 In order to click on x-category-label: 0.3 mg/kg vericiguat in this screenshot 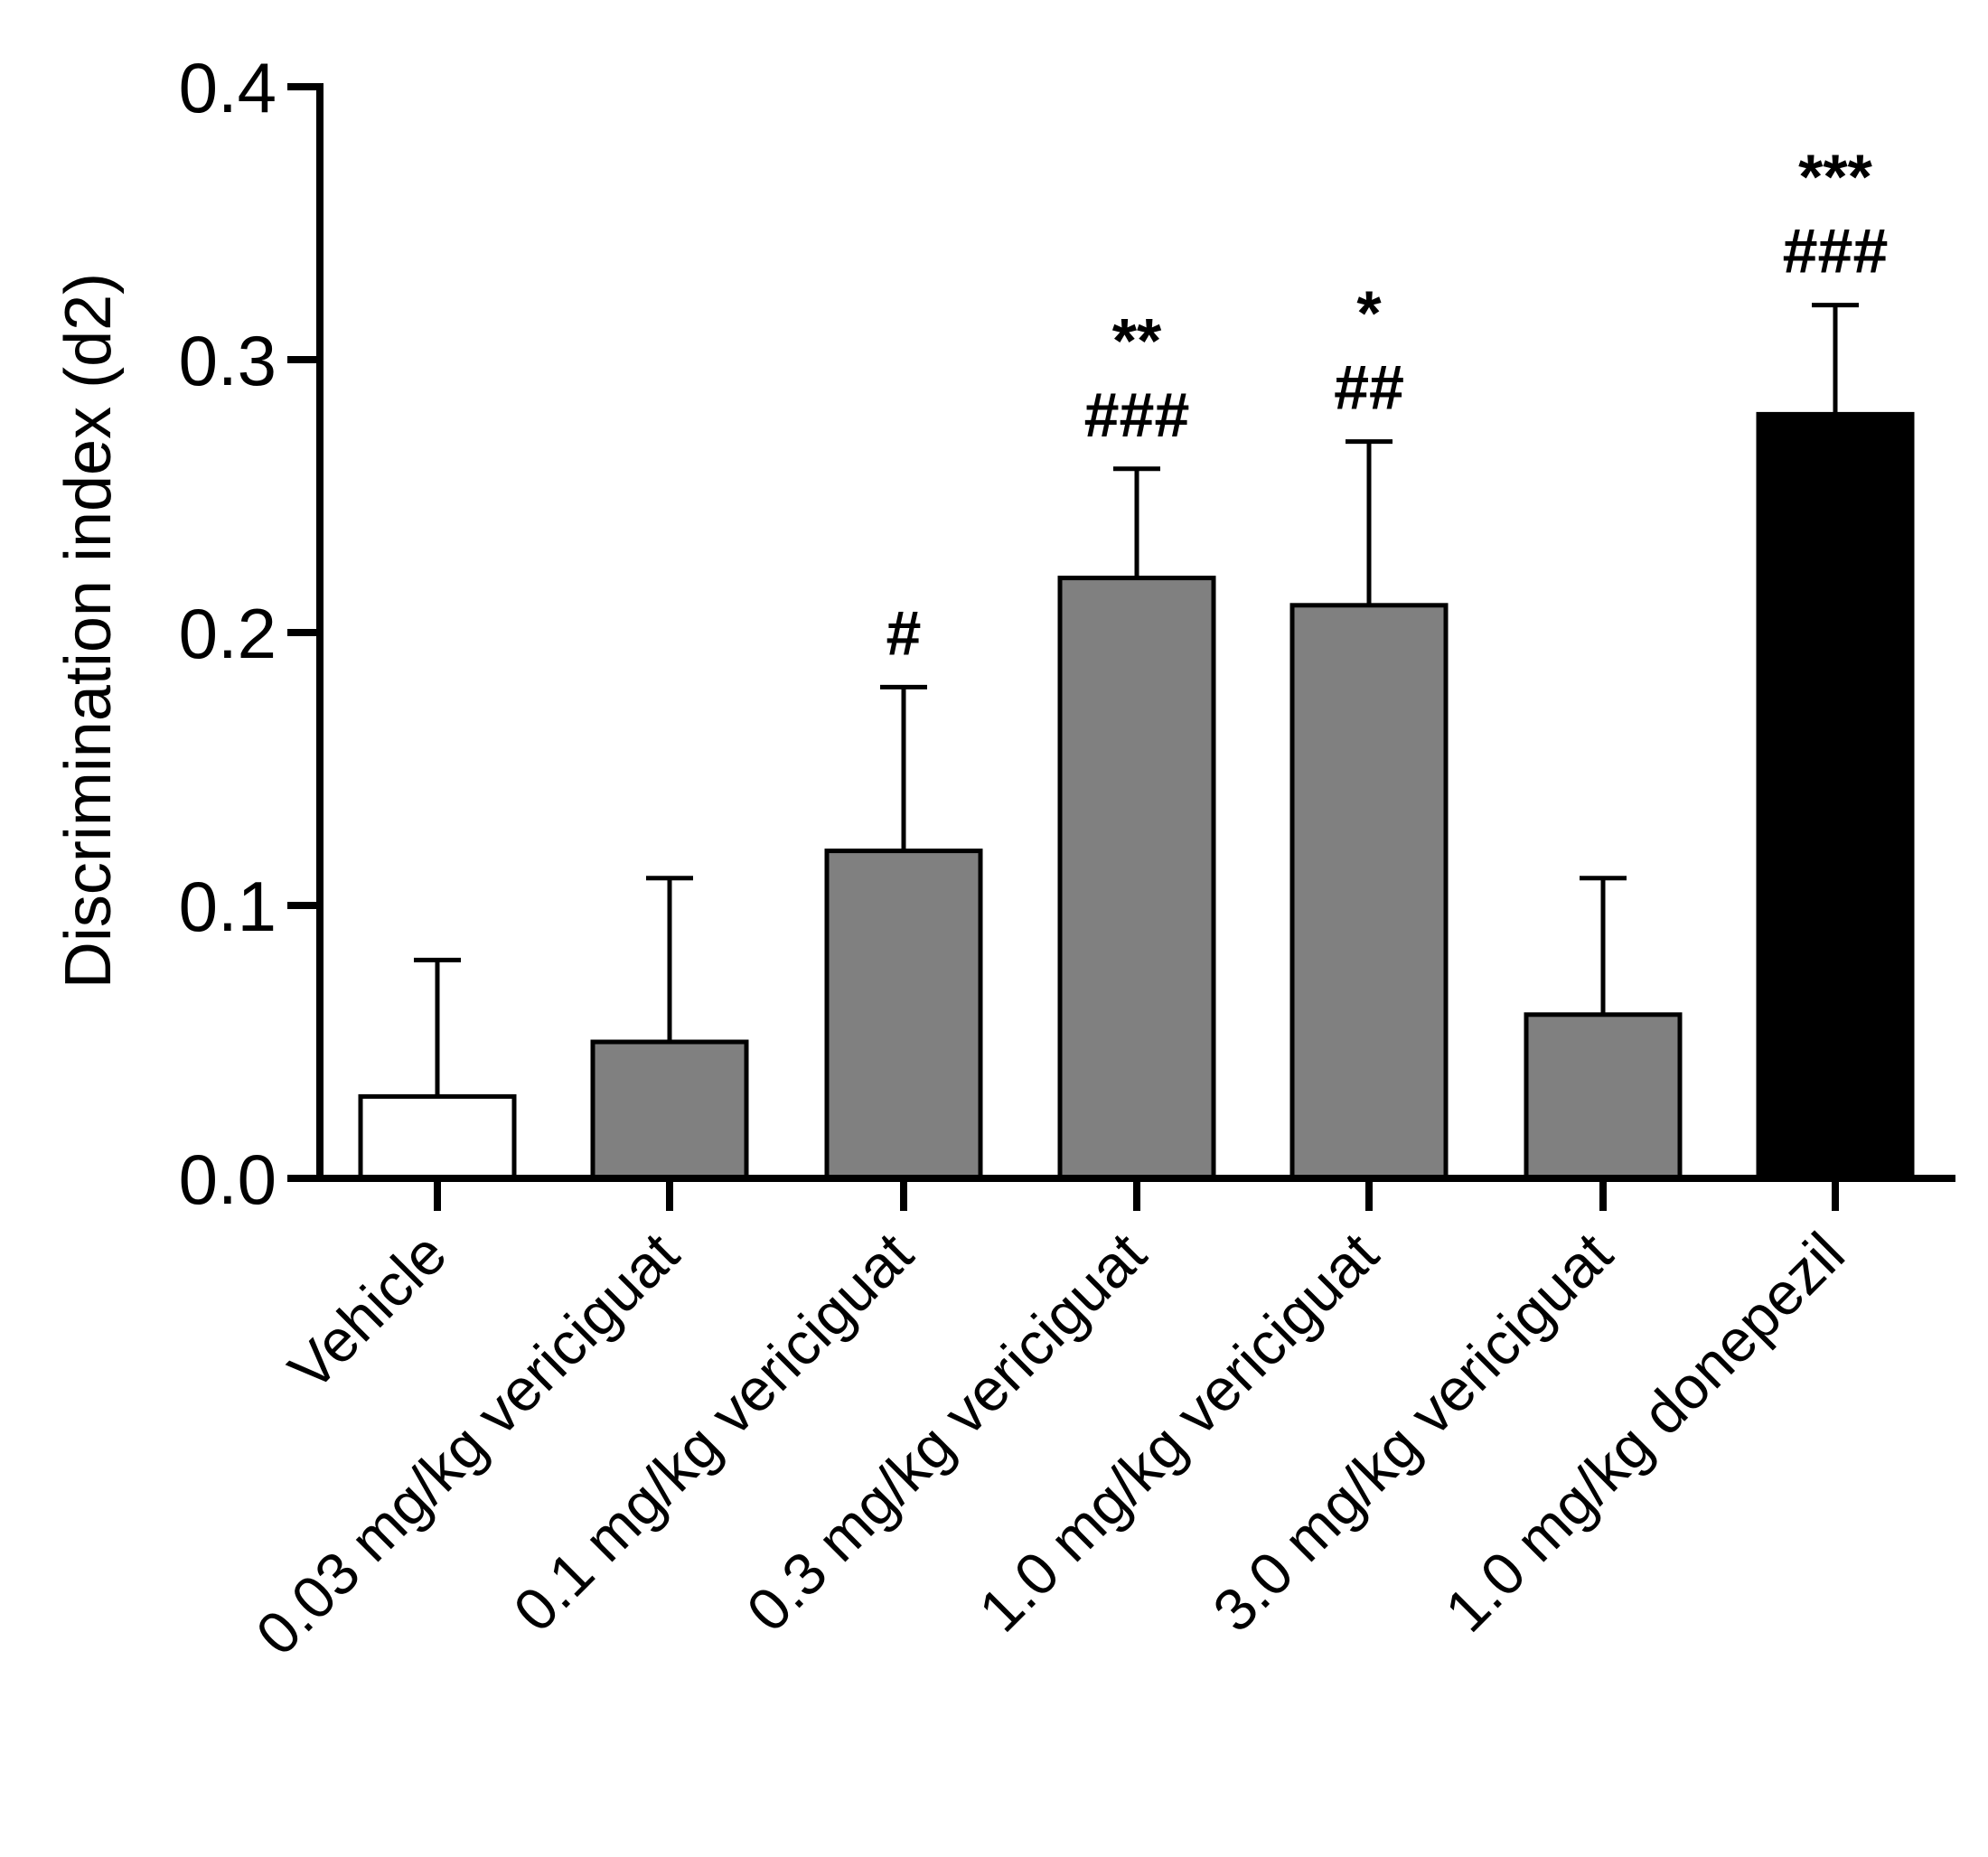, I will do `click(946, 1432)`.